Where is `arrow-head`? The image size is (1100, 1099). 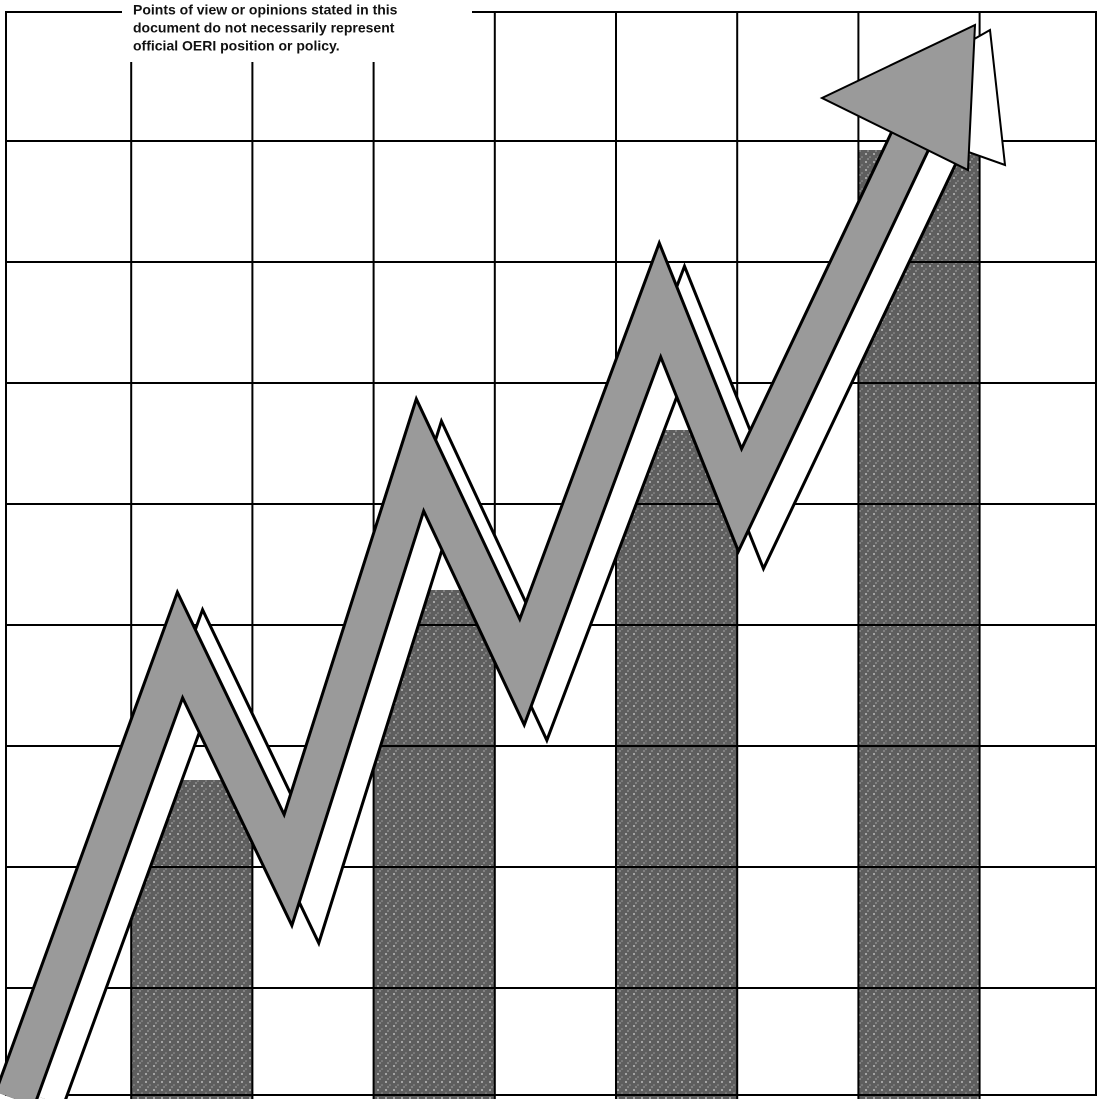 arrow-head is located at coordinates (898, 97).